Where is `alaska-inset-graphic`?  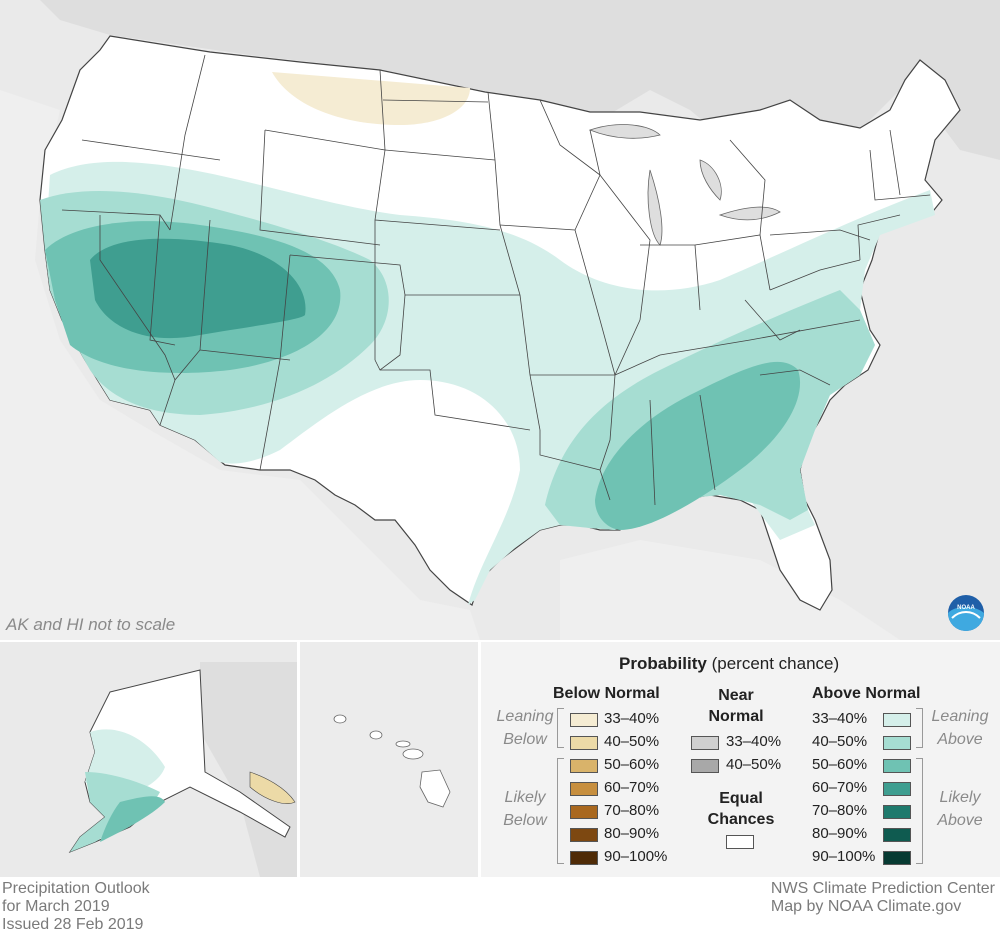 alaska-inset-graphic is located at coordinates (148, 759).